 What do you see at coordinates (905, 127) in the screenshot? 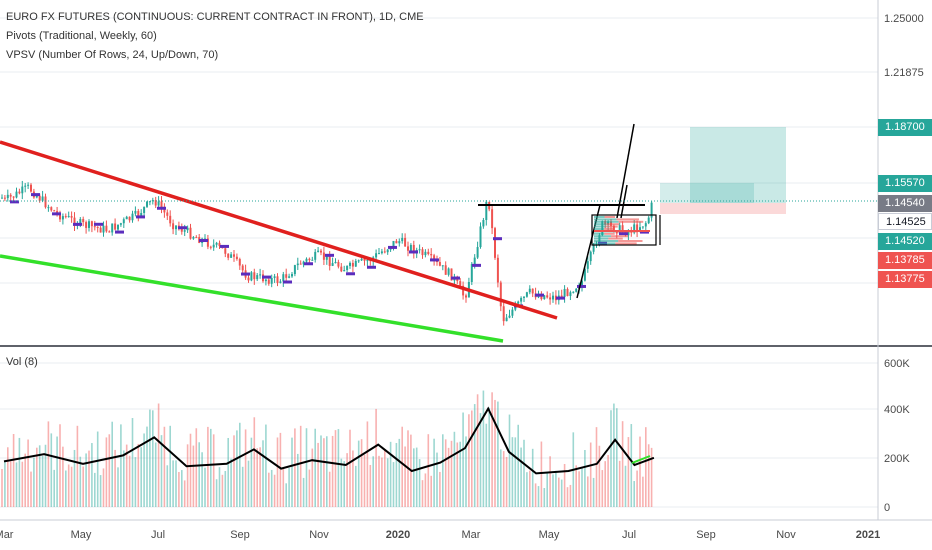
I see `price-tag-target: 1.18700` at bounding box center [905, 127].